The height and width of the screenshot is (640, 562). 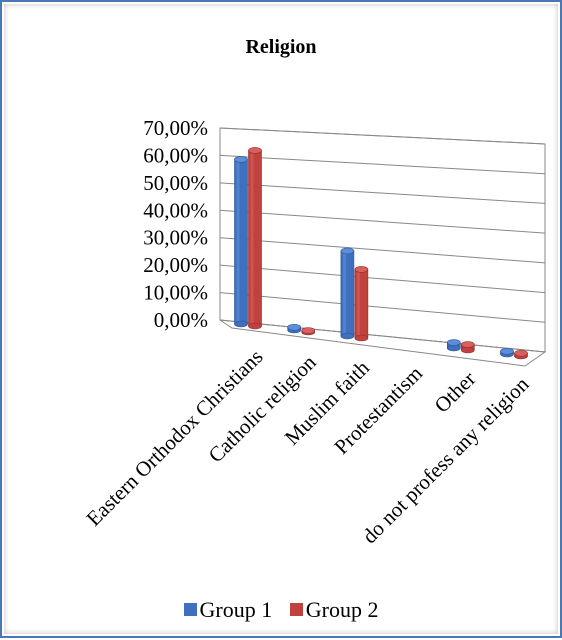 What do you see at coordinates (281, 609) in the screenshot?
I see `legend: Group 1 Group 2` at bounding box center [281, 609].